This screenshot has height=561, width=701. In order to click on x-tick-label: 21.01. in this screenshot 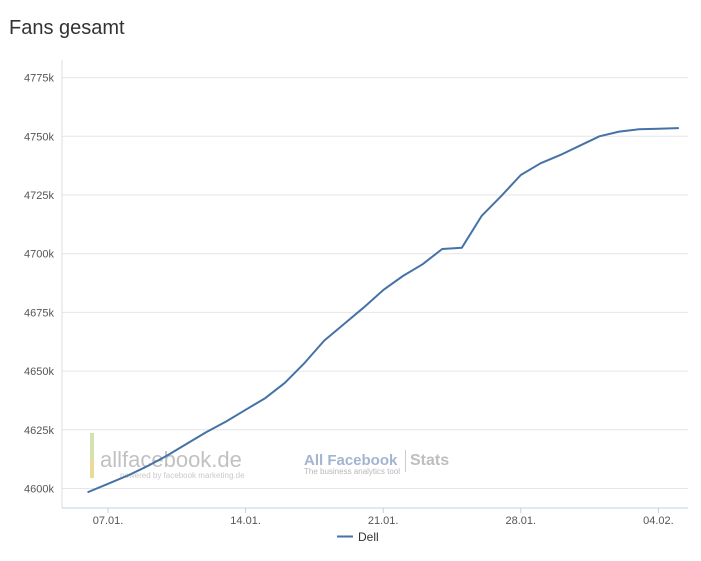, I will do `click(383, 521)`.